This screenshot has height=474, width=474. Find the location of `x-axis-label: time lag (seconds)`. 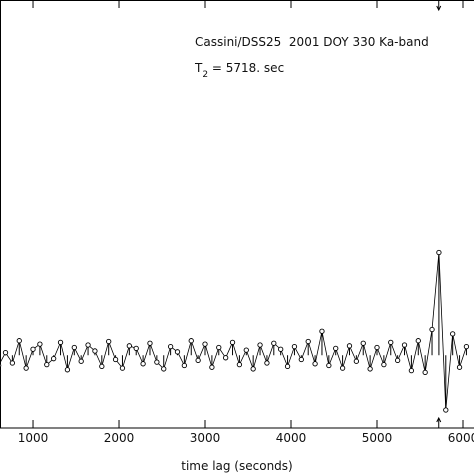

x-axis-label: time lag (seconds) is located at coordinates (236, 466).